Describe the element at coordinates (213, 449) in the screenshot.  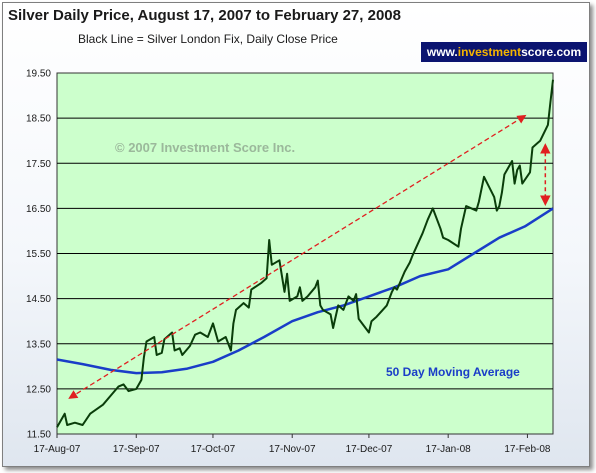
I see `x-tick-label: 17-Oct-07` at that location.